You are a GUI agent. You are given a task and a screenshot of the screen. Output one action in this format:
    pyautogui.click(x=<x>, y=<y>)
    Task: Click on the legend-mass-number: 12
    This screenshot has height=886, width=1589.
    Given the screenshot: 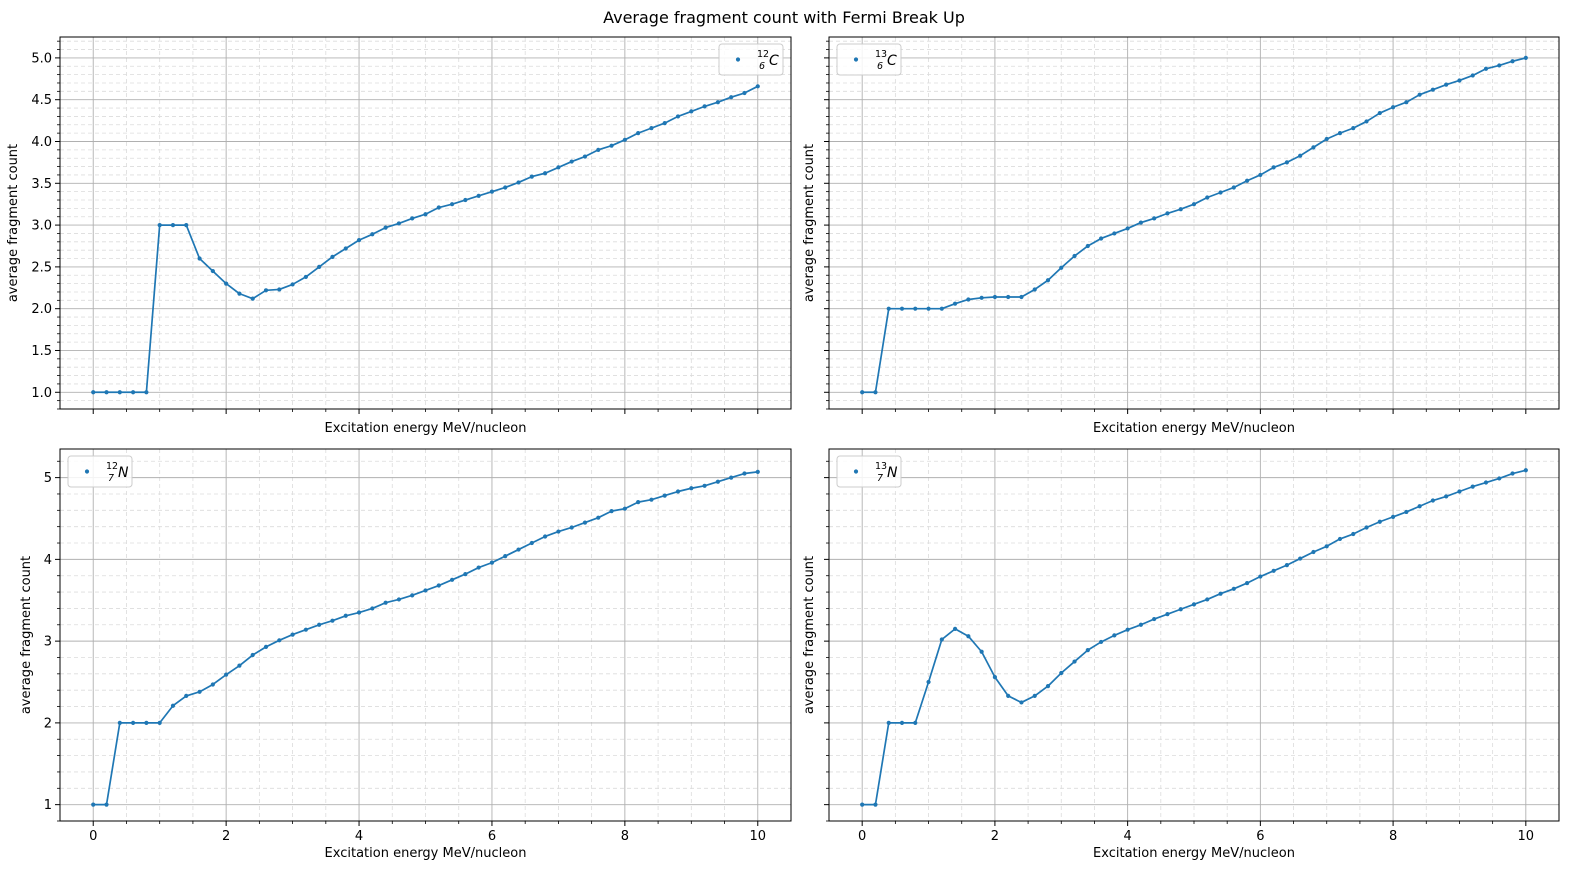 What is the action you would take?
    pyautogui.click(x=112, y=466)
    